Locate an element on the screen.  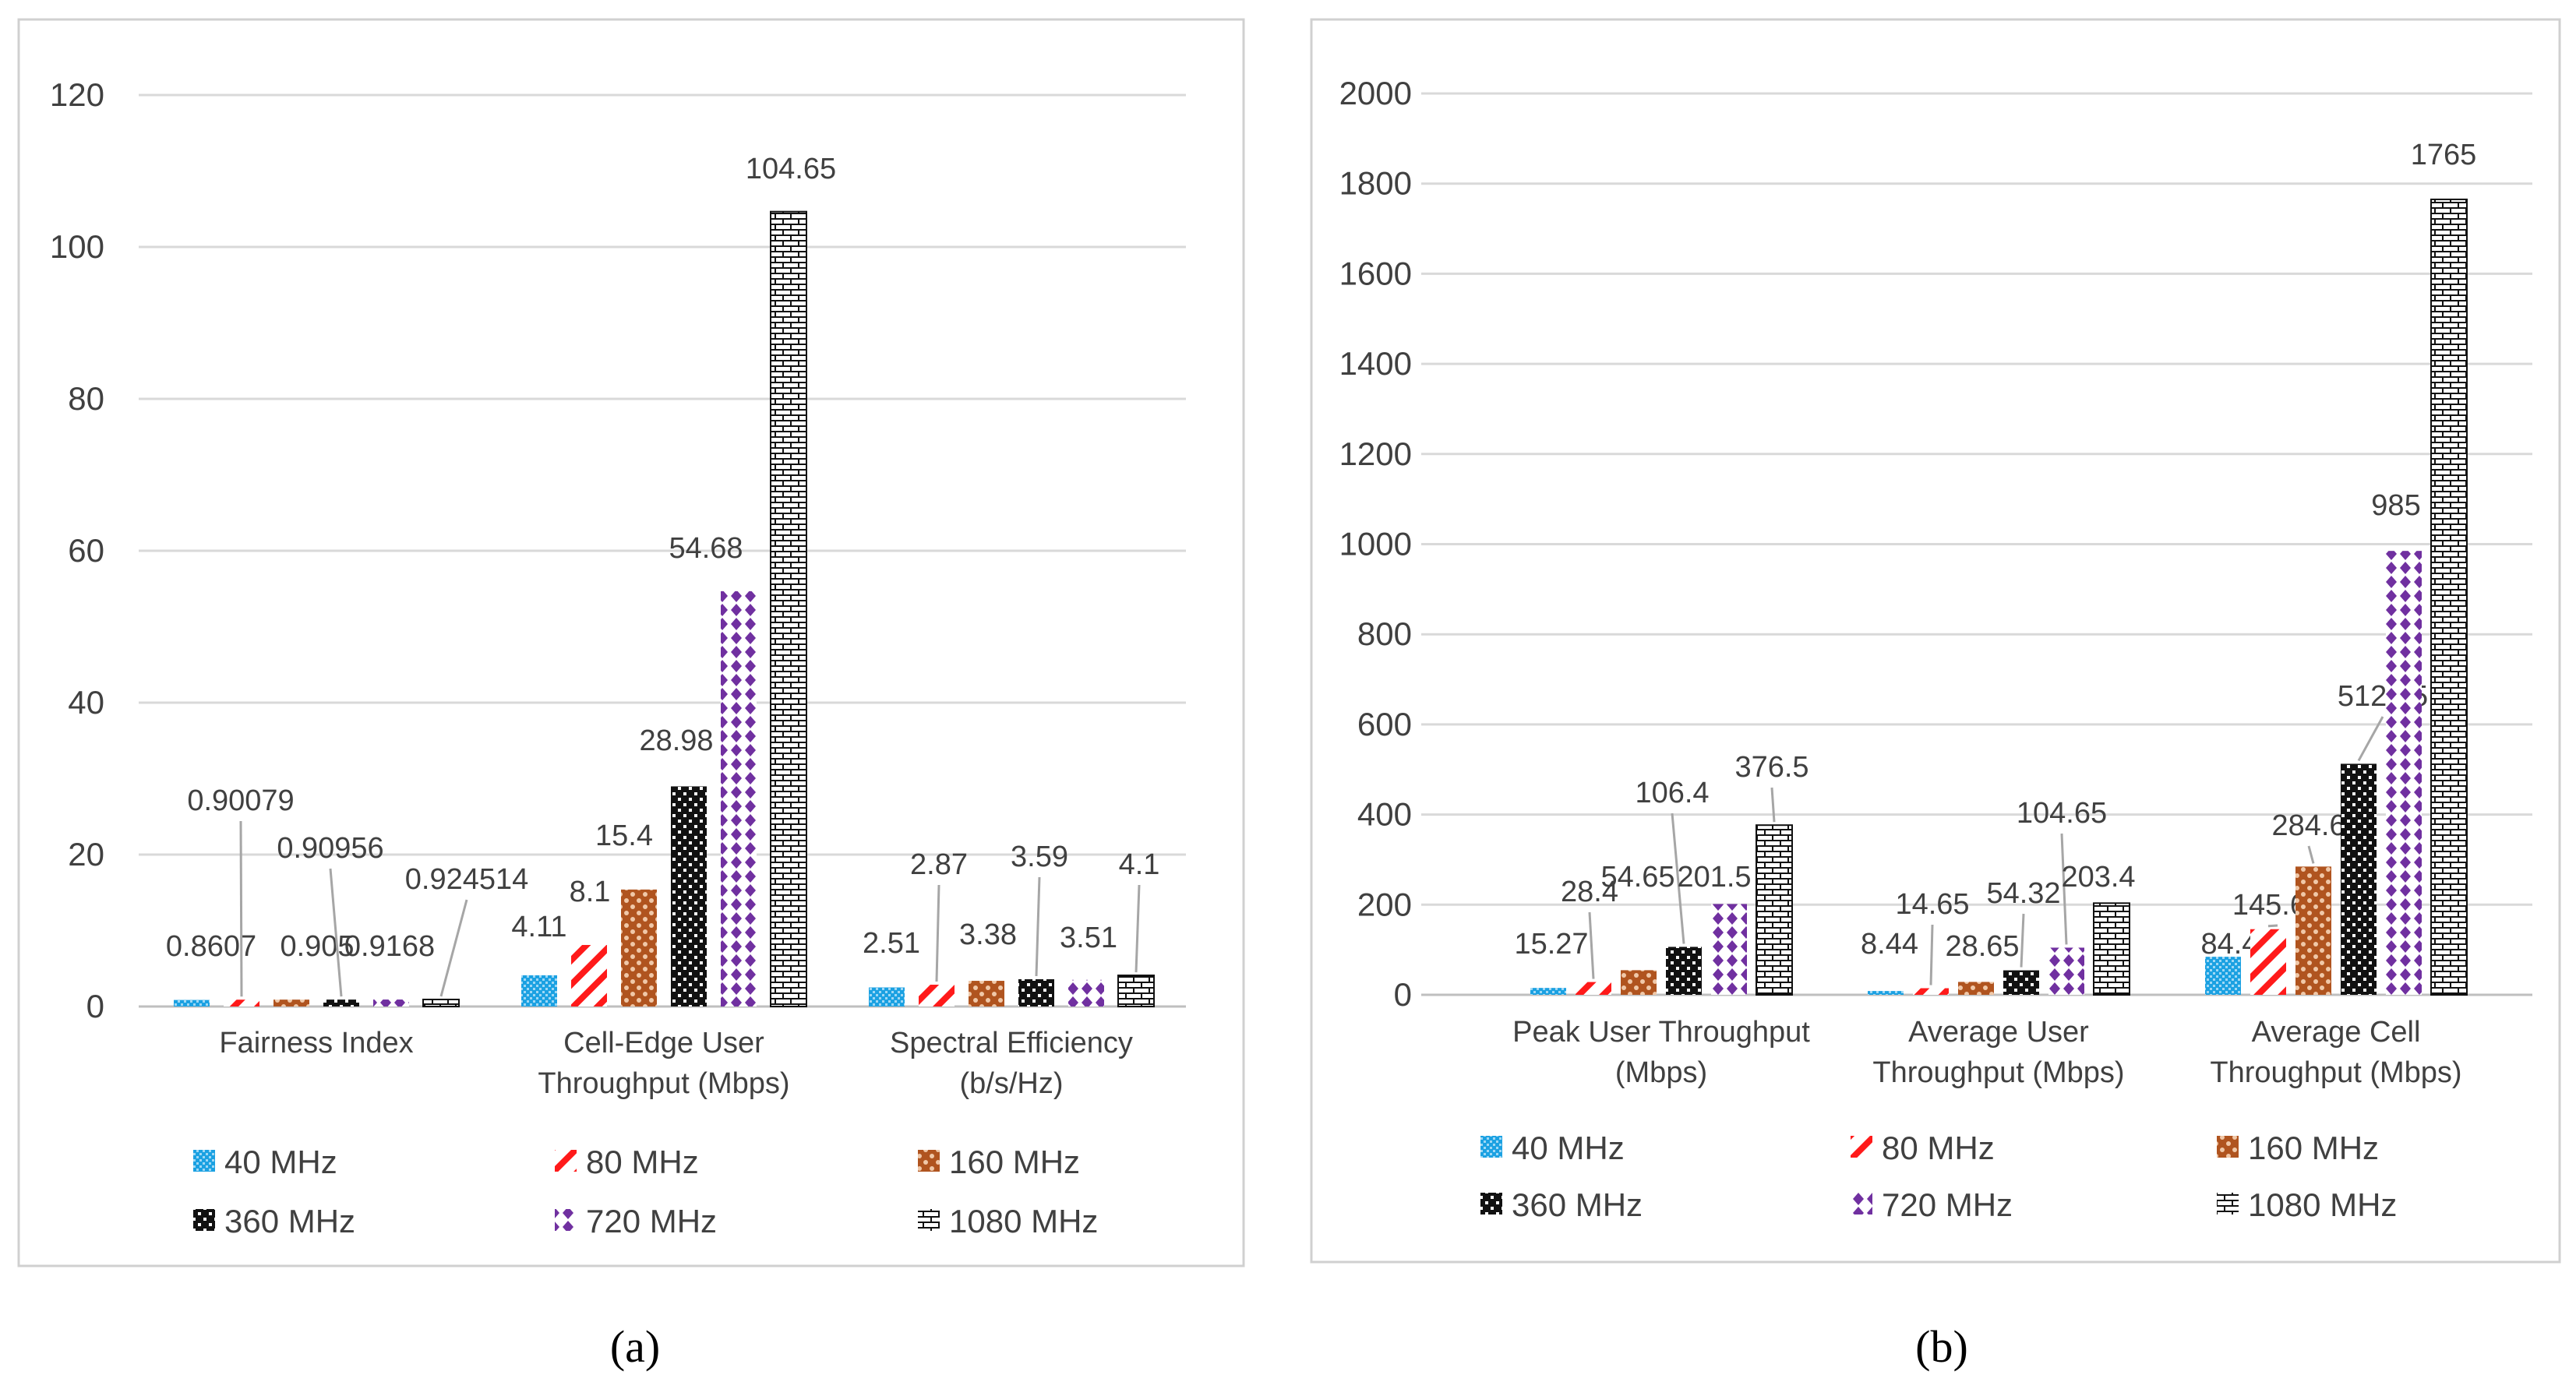
data-label: 28.98 is located at coordinates (676, 740).